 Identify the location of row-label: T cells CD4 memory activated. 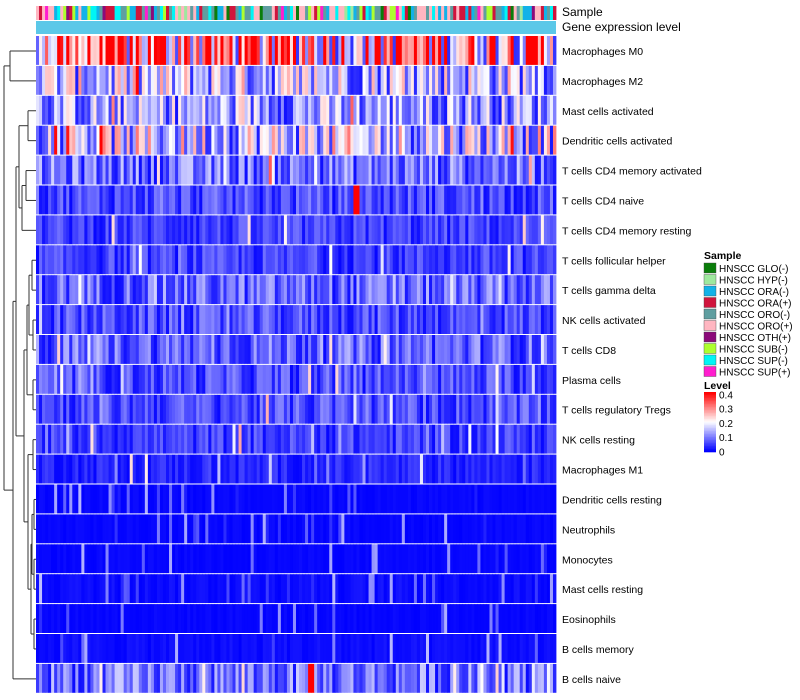
(632, 172).